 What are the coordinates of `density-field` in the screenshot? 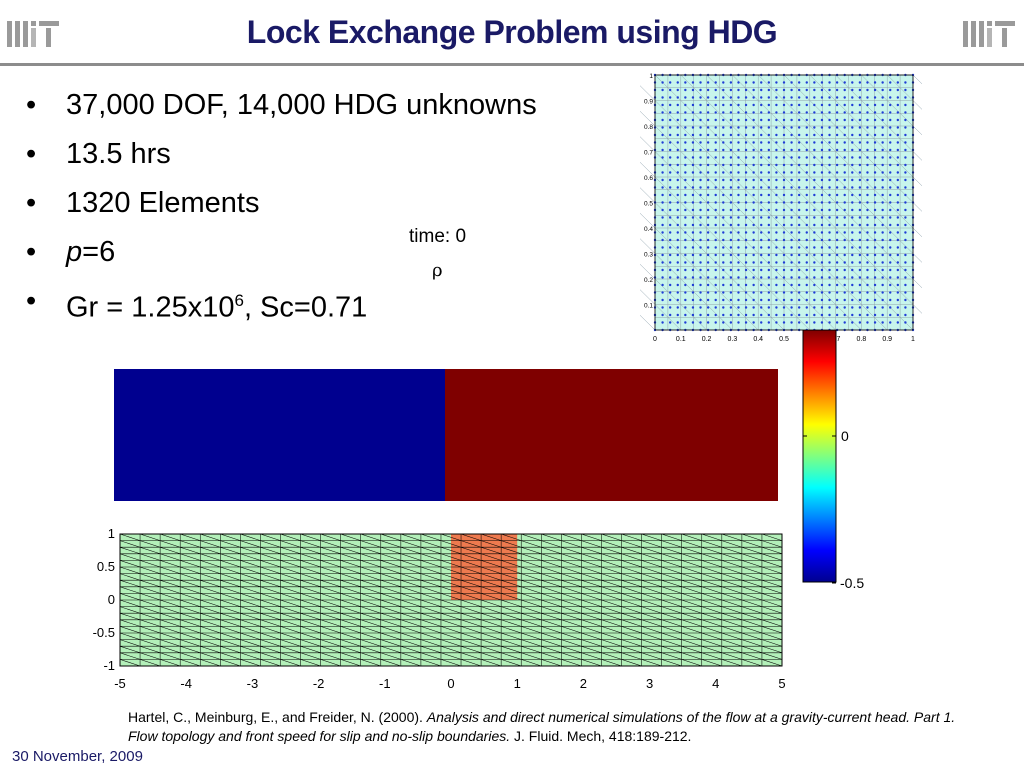 It's located at (446, 435).